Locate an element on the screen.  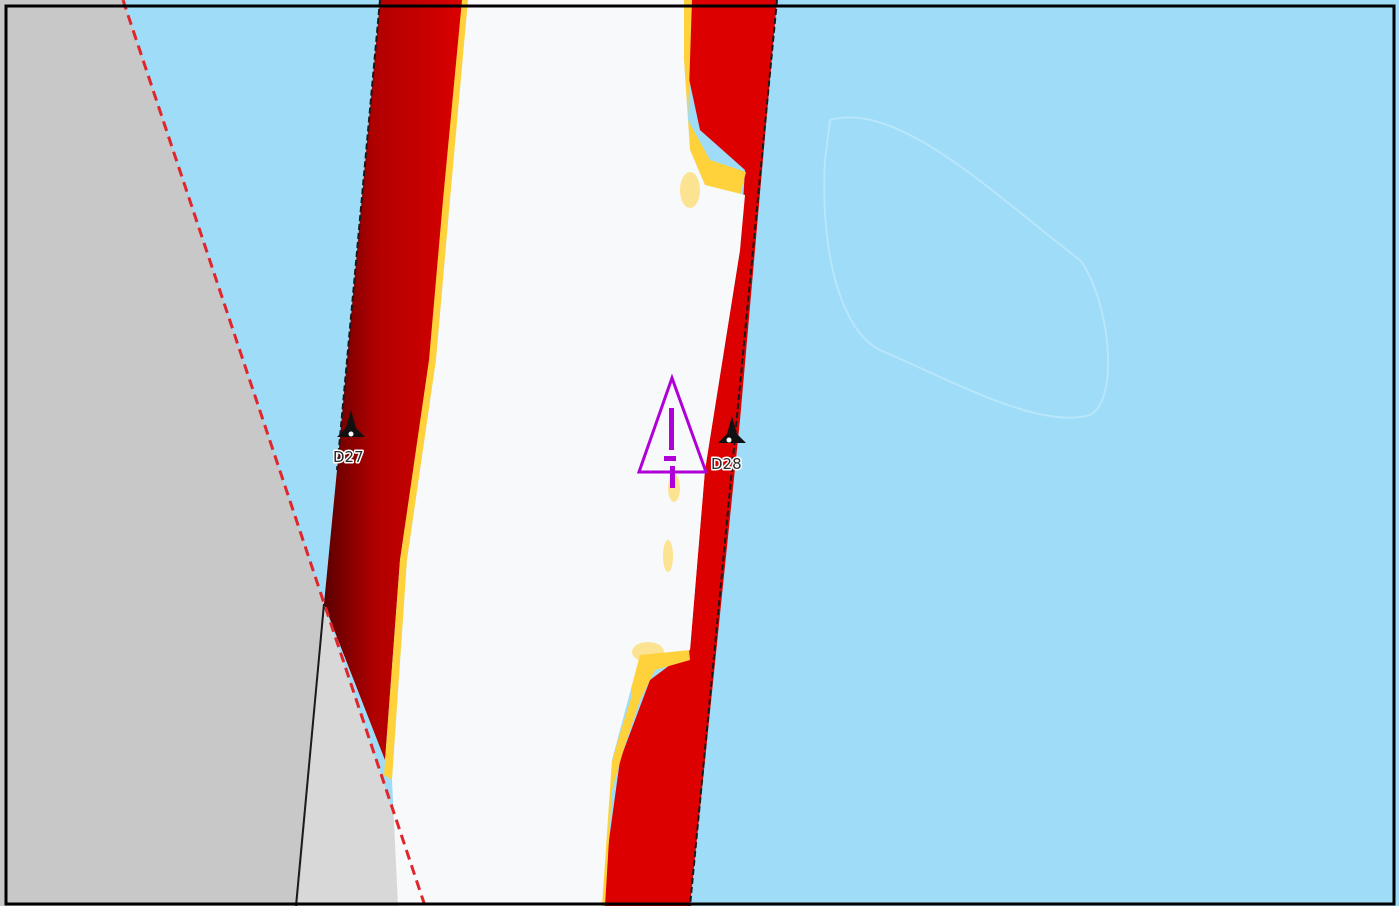
channel-outline-right is located at coordinates (733, 453).